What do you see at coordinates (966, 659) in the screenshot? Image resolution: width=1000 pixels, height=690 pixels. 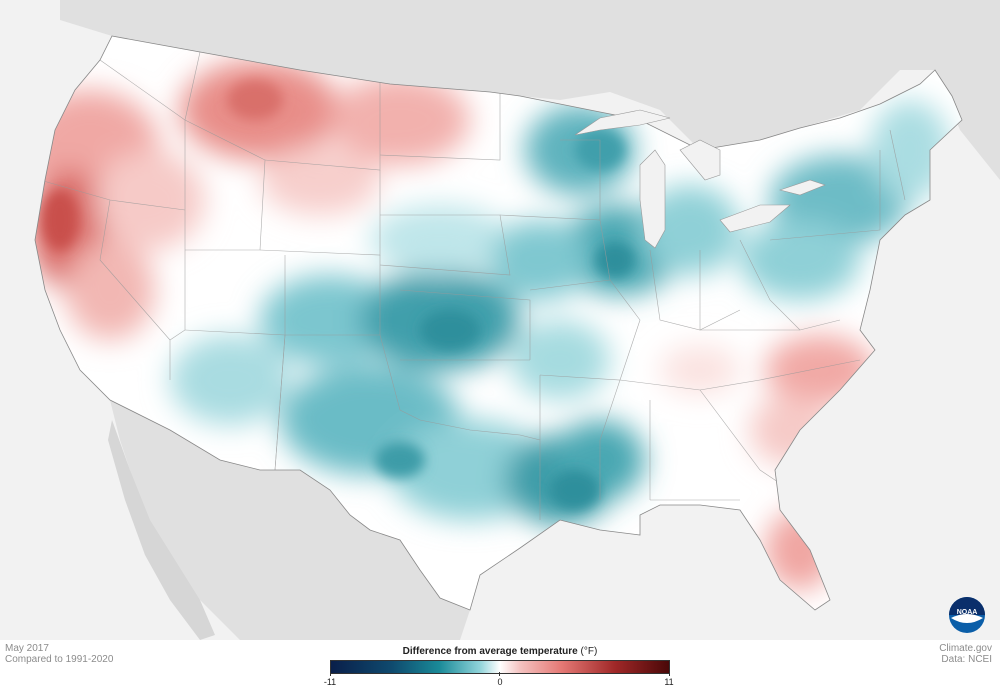 I see `data-source: Data: NCEI` at bounding box center [966, 659].